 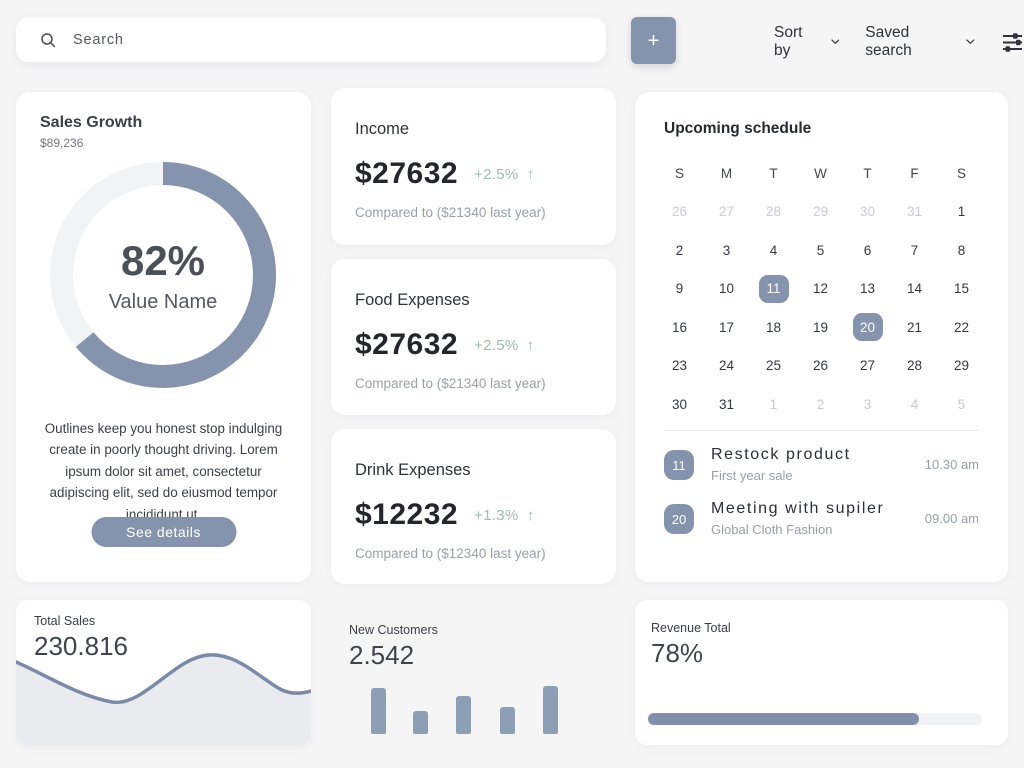 What do you see at coordinates (920, 42) in the screenshot?
I see `saved-search-dropdown: Saved search` at bounding box center [920, 42].